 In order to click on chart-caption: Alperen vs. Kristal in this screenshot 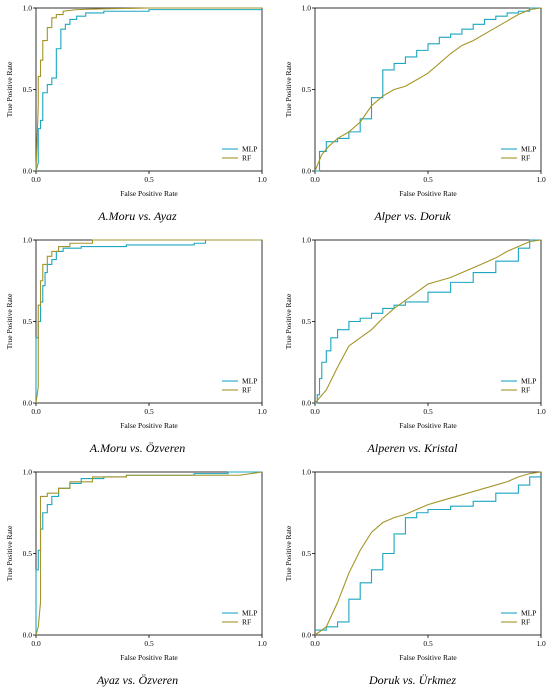, I will do `click(412, 448)`.